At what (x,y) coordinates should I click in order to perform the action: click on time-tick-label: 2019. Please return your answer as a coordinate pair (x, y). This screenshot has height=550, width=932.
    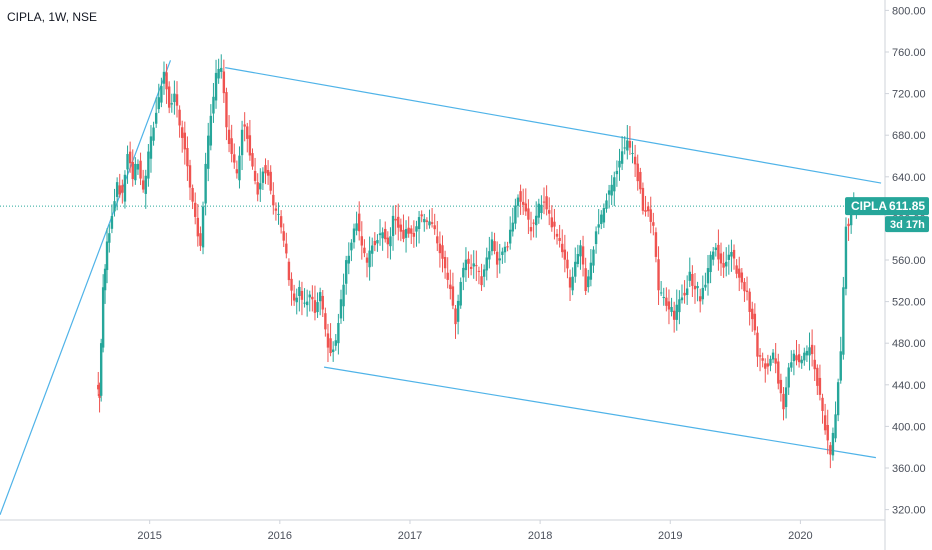
    Looking at the image, I should click on (670, 536).